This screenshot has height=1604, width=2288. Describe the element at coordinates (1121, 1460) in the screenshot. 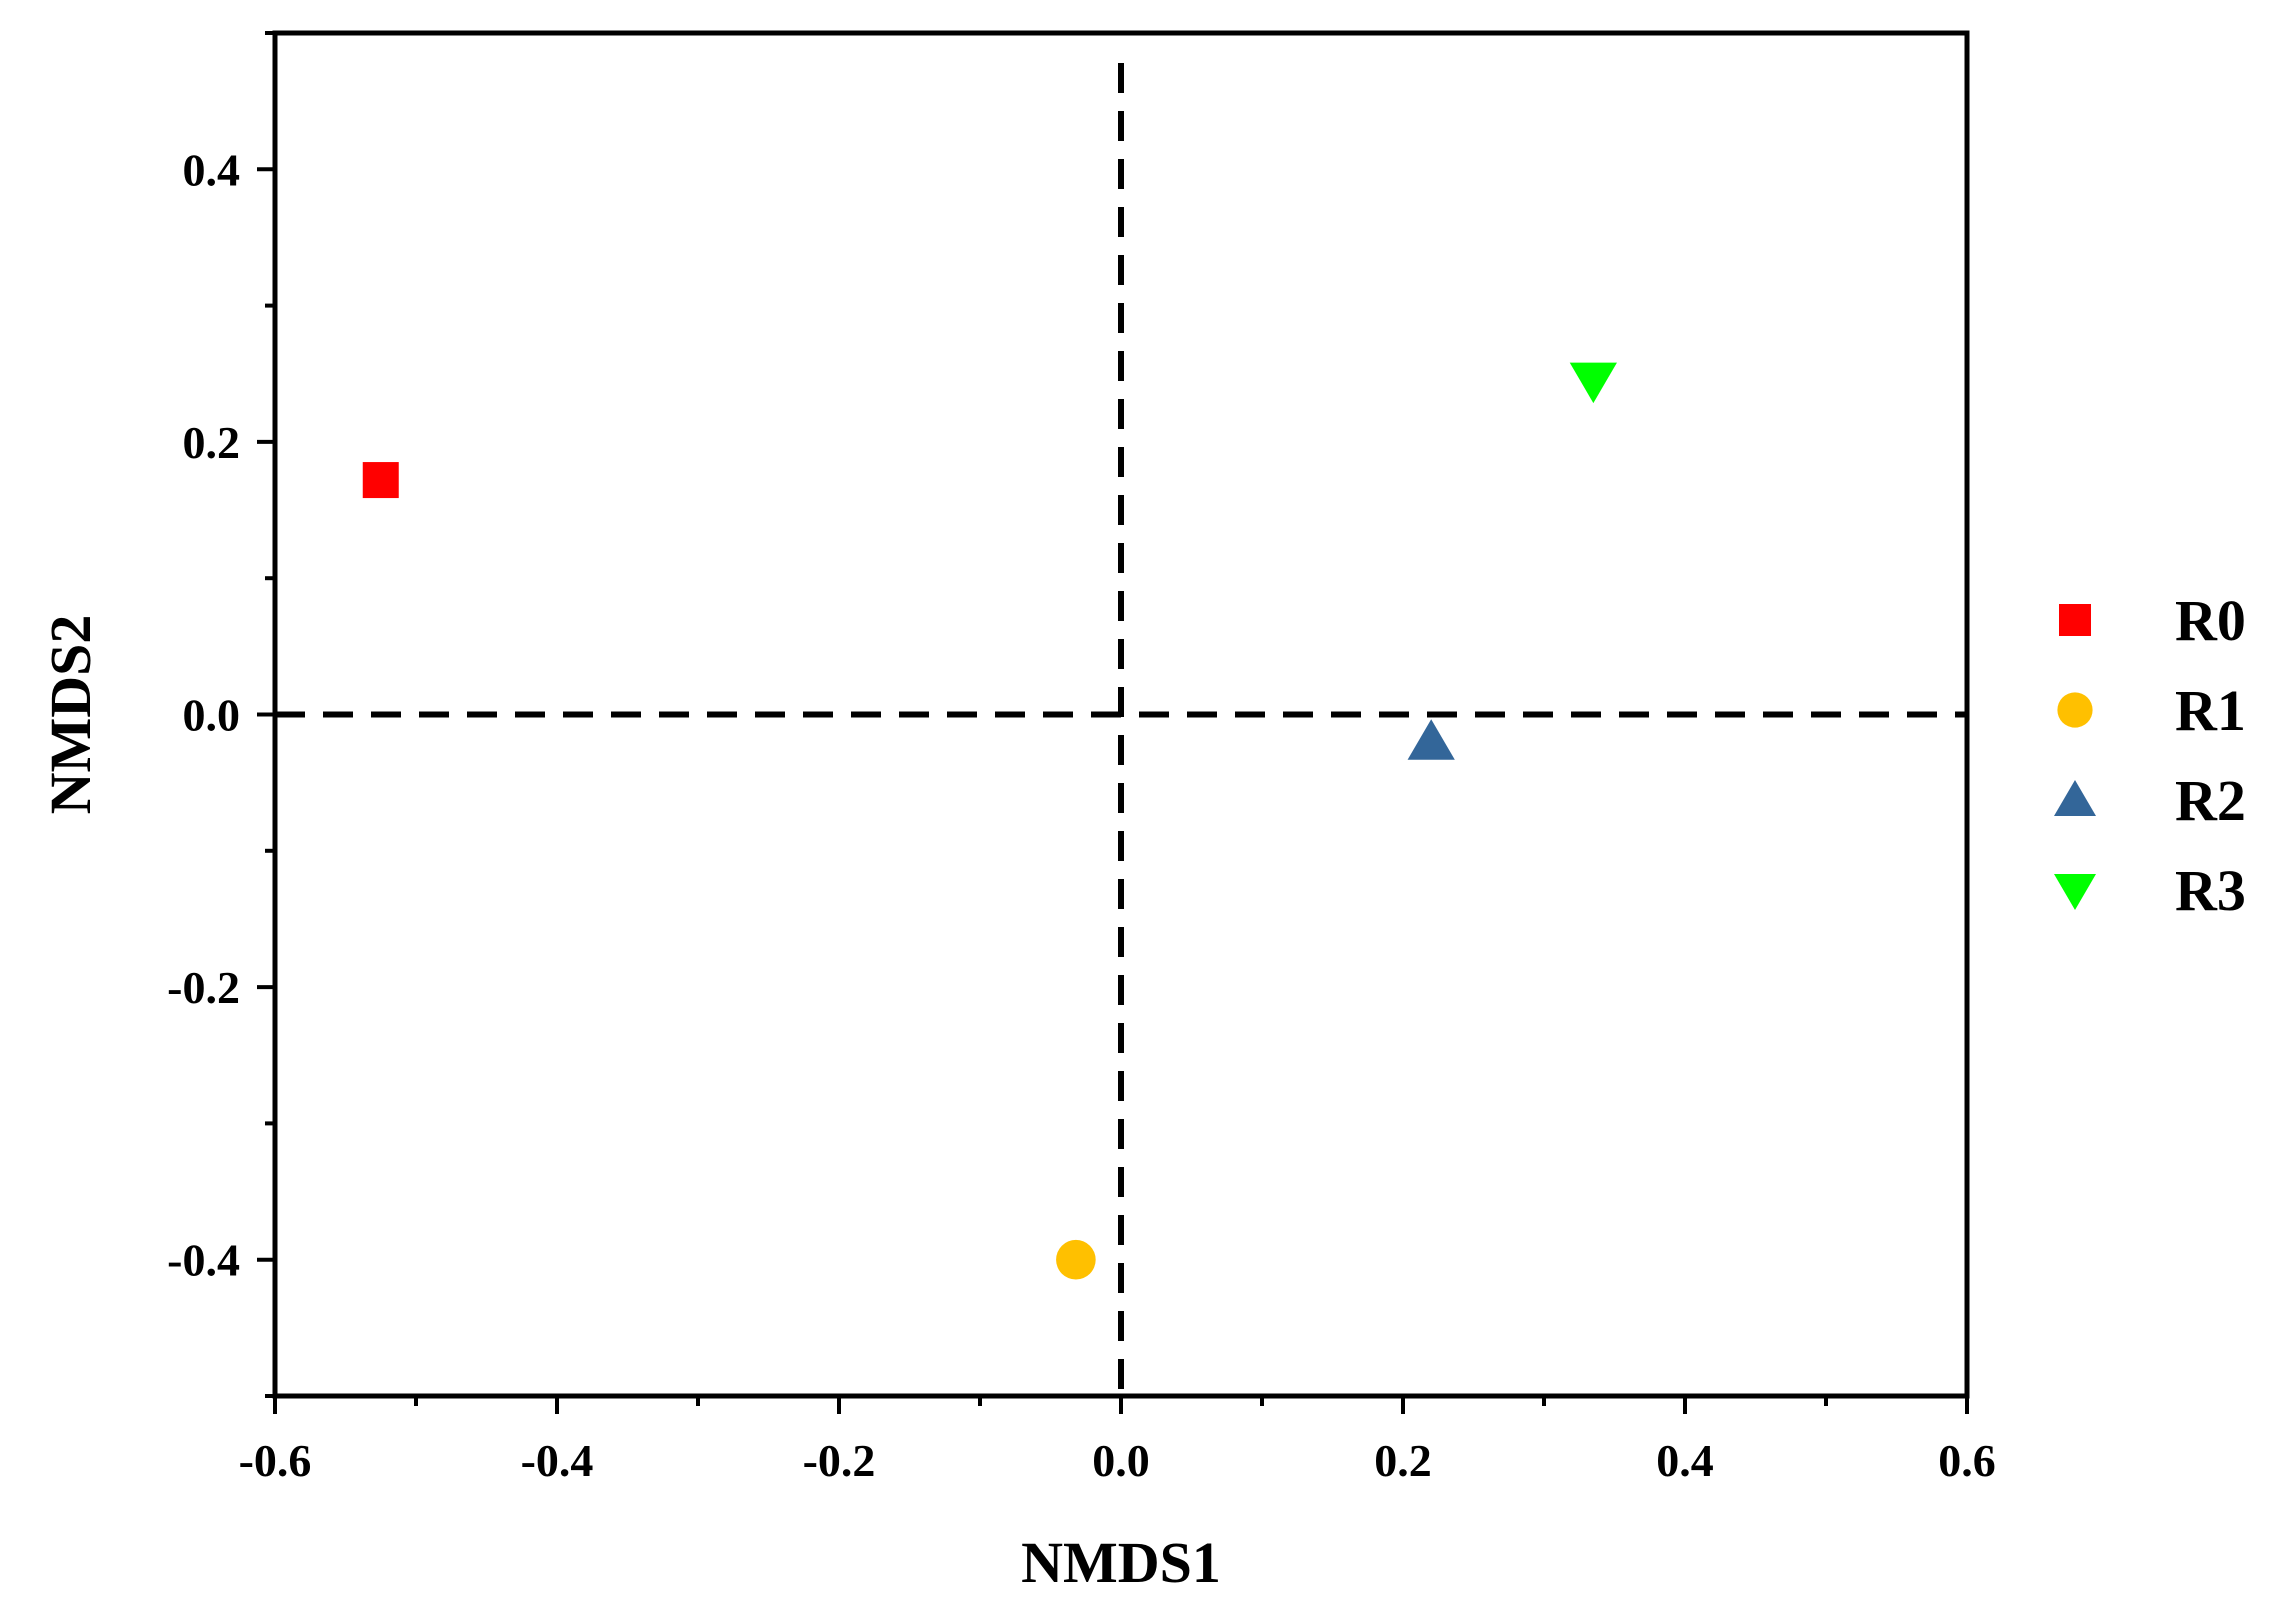

I see `x-tick-label: 0.0` at that location.